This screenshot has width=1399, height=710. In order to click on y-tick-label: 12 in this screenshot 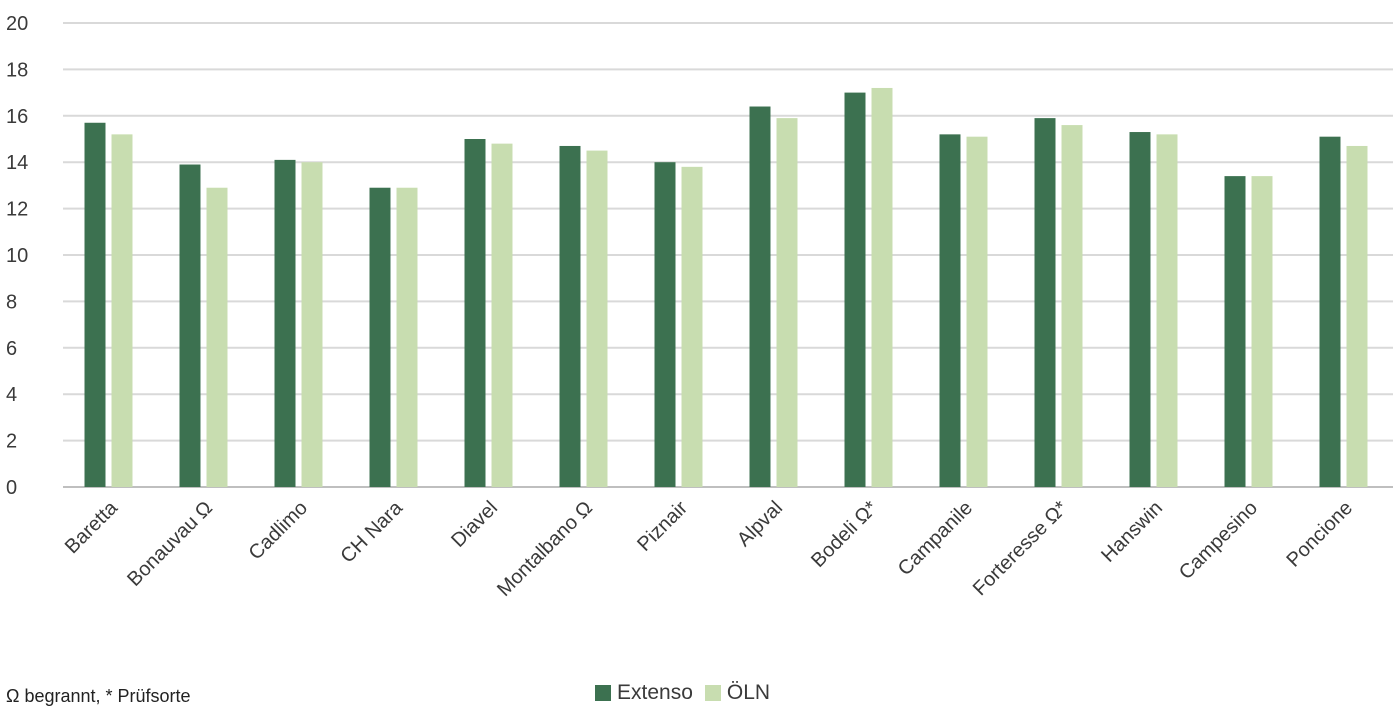, I will do `click(17, 210)`.